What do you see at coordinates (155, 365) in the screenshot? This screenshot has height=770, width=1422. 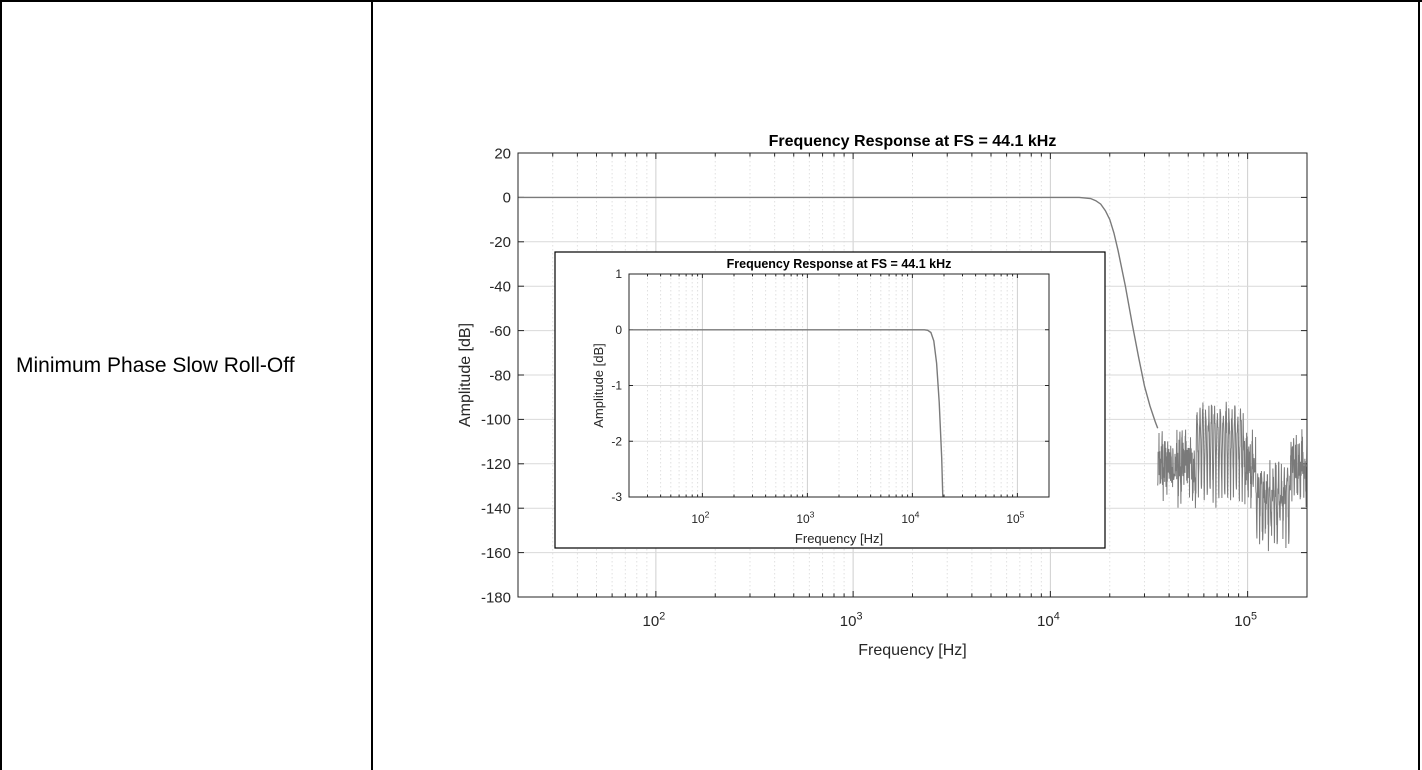 I see `row-label: Minimum Phase Slow Roll-Off` at bounding box center [155, 365].